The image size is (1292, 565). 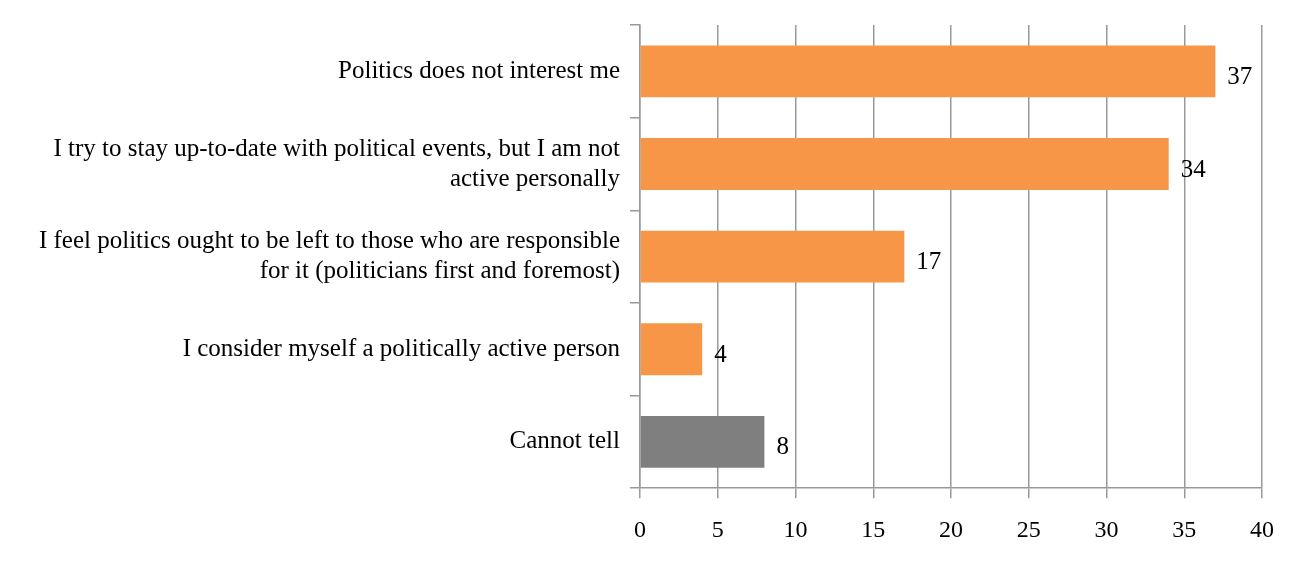 What do you see at coordinates (479, 69) in the screenshot?
I see `y-tick-label: Politics does not interest me` at bounding box center [479, 69].